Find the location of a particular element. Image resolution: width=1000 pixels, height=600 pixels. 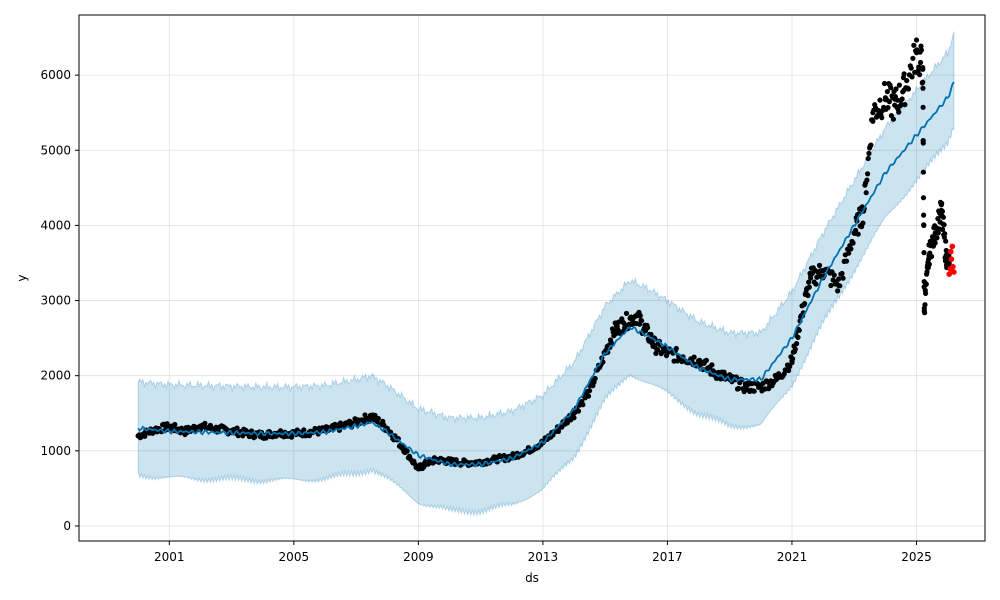

x-axis-label: ds is located at coordinates (532, 578).